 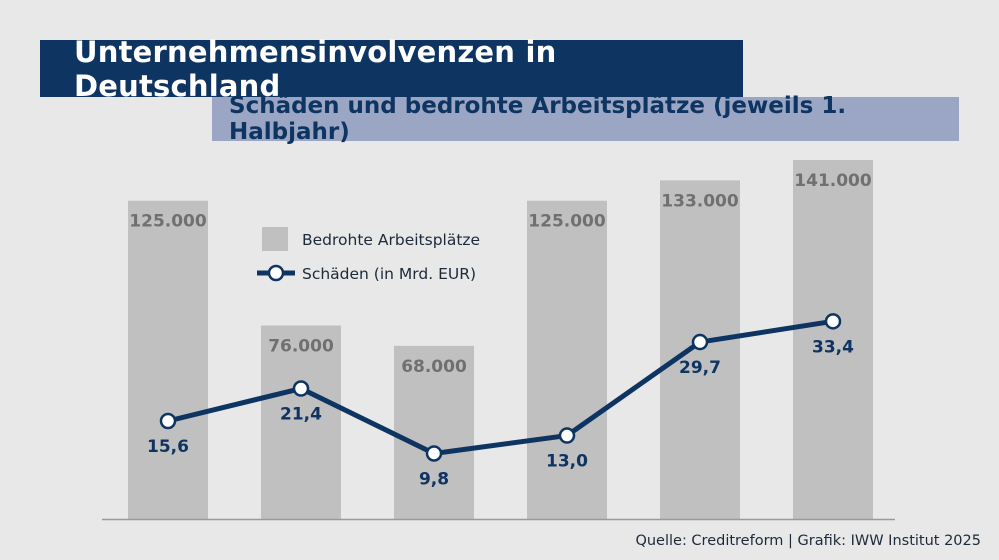 What do you see at coordinates (434, 367) in the screenshot?
I see `bar-label-3: 68.000` at bounding box center [434, 367].